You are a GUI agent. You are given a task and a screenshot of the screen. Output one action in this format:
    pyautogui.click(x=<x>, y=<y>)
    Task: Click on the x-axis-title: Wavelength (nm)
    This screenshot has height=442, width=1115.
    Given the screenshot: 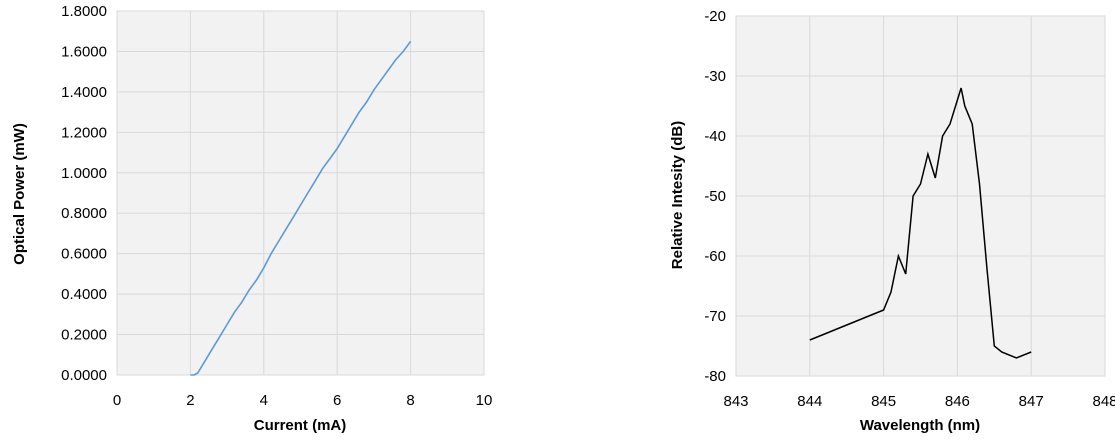 What is the action you would take?
    pyautogui.click(x=920, y=425)
    